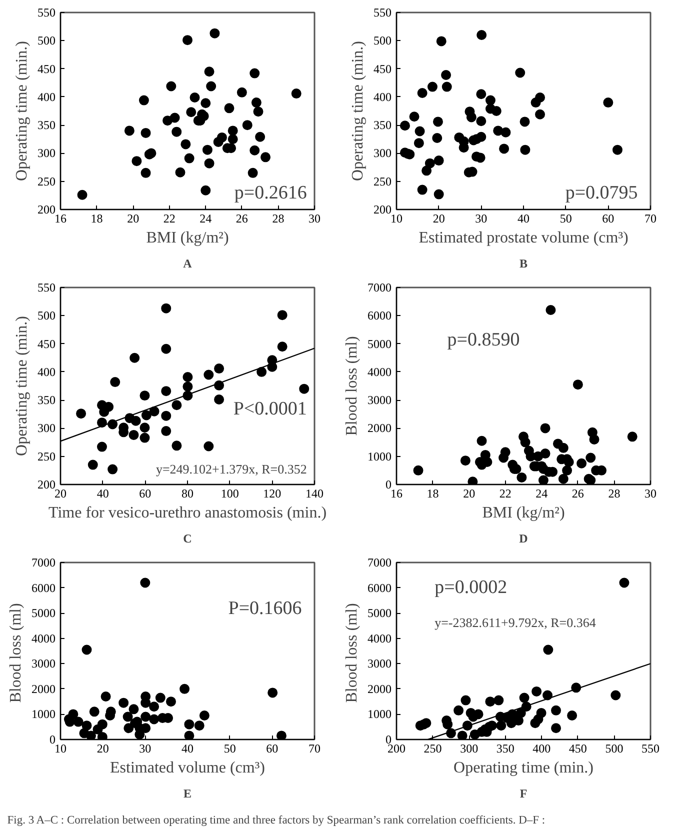 The height and width of the screenshot is (835, 673). What do you see at coordinates (270, 193) in the screenshot?
I see `annotation: p=0.2616` at bounding box center [270, 193].